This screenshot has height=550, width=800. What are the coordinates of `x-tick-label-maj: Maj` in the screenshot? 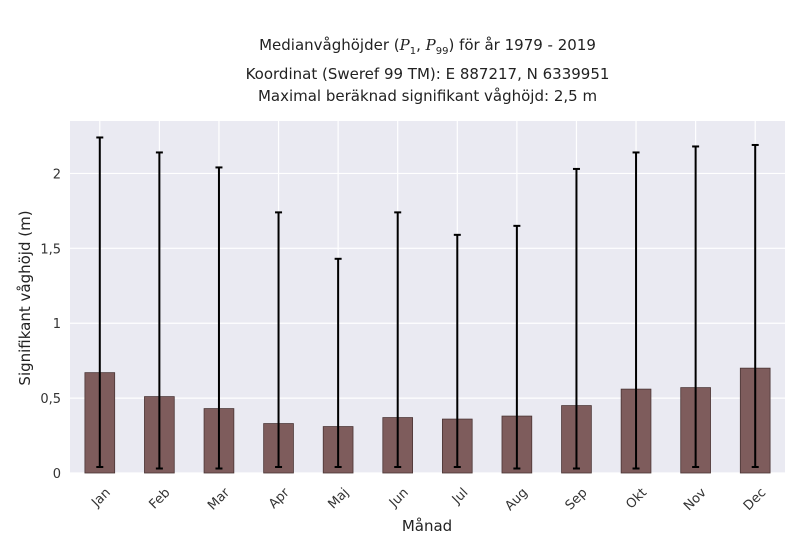 It's located at (338, 498).